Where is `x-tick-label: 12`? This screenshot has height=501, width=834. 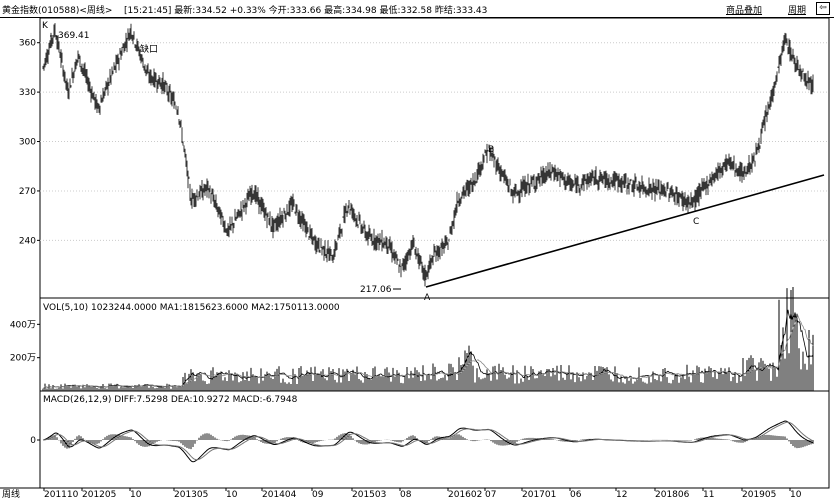 x-tick-label: 12 is located at coordinates (621, 495).